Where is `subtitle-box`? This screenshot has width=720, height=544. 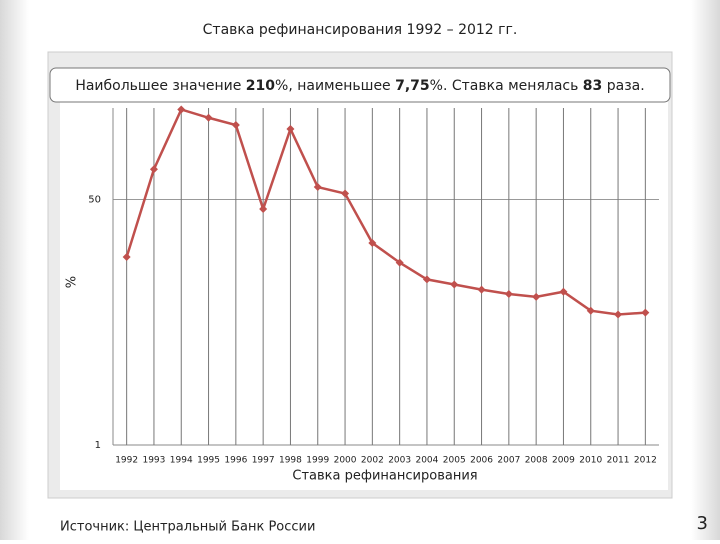 subtitle-box is located at coordinates (360, 85).